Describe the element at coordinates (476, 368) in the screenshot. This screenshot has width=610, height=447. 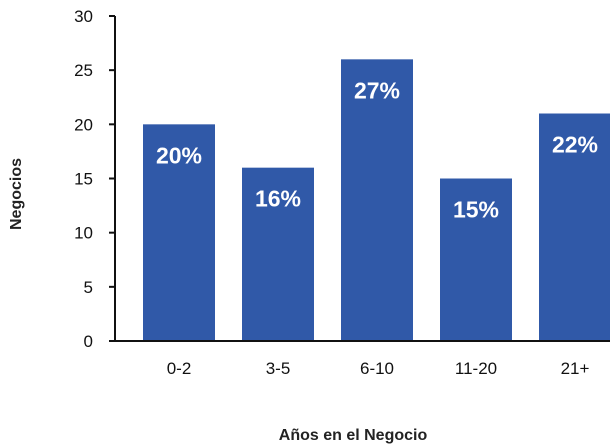
I see `x-tick-label: 11-20` at that location.